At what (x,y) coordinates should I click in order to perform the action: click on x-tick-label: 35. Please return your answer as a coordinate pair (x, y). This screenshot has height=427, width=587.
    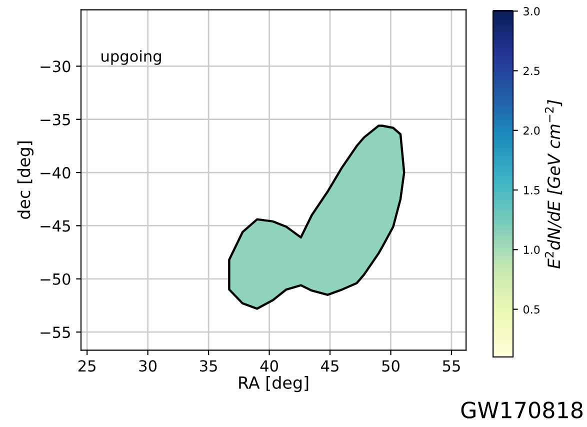
    Looking at the image, I should click on (208, 366).